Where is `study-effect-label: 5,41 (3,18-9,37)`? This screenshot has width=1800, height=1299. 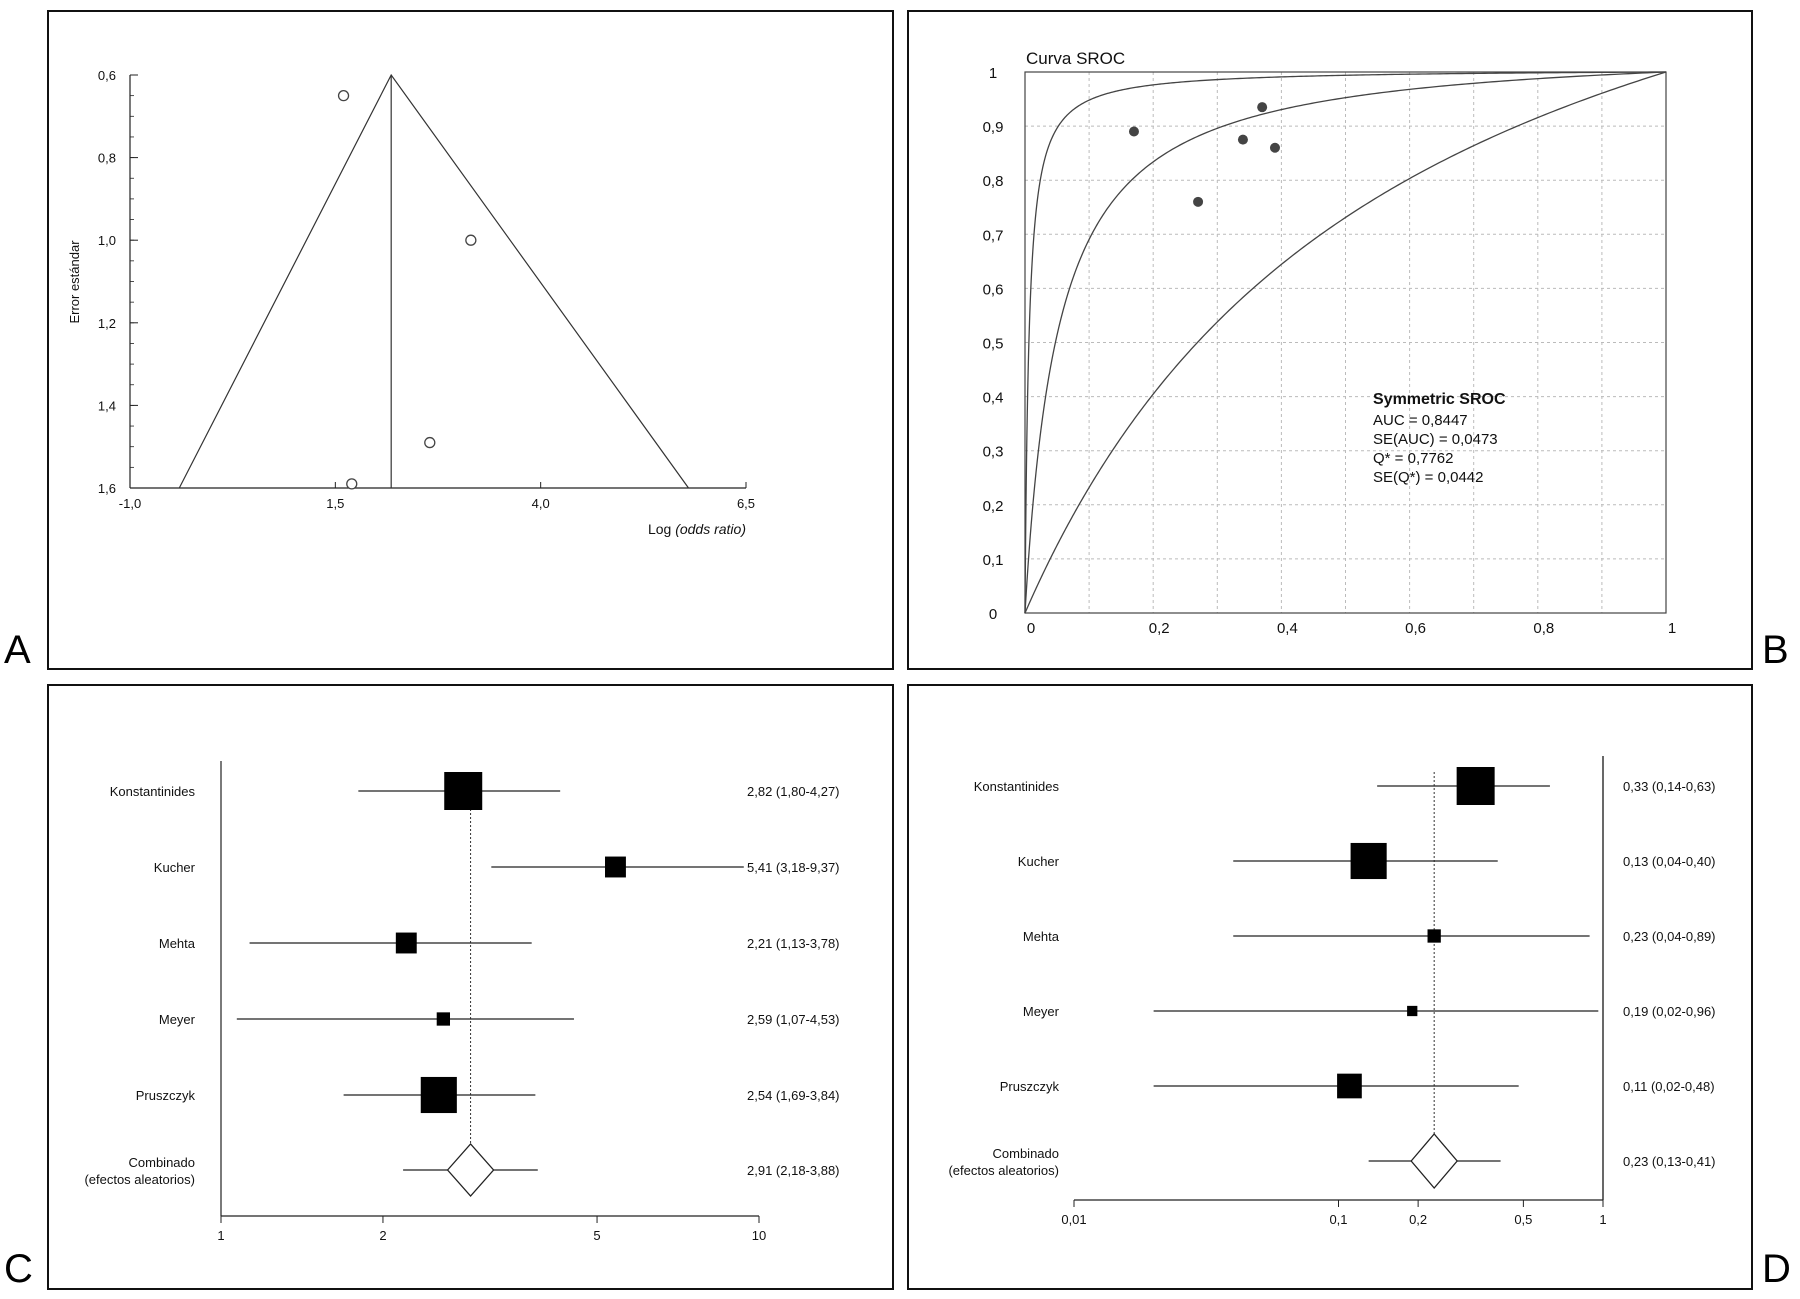
study-effect-label: 5,41 (3,18-9,37) is located at coordinates (793, 867).